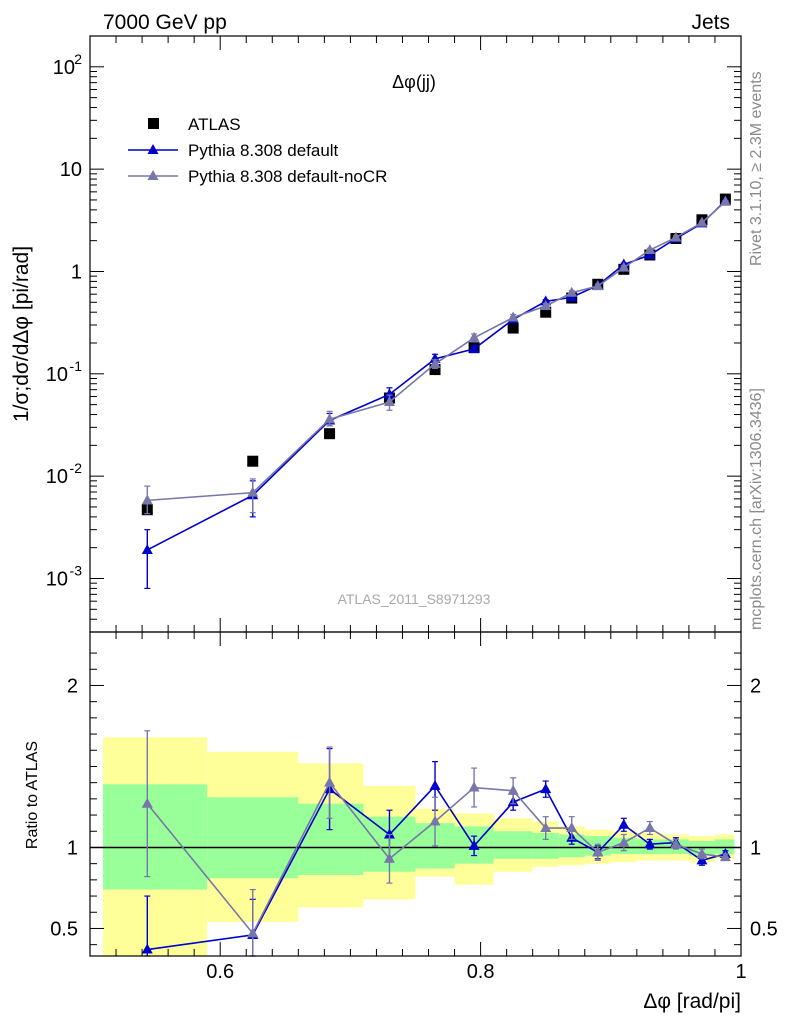 The width and height of the screenshot is (786, 1024). What do you see at coordinates (32, 795) in the screenshot?
I see `ratio-y-axis-label: Ratio to ATLAS` at bounding box center [32, 795].